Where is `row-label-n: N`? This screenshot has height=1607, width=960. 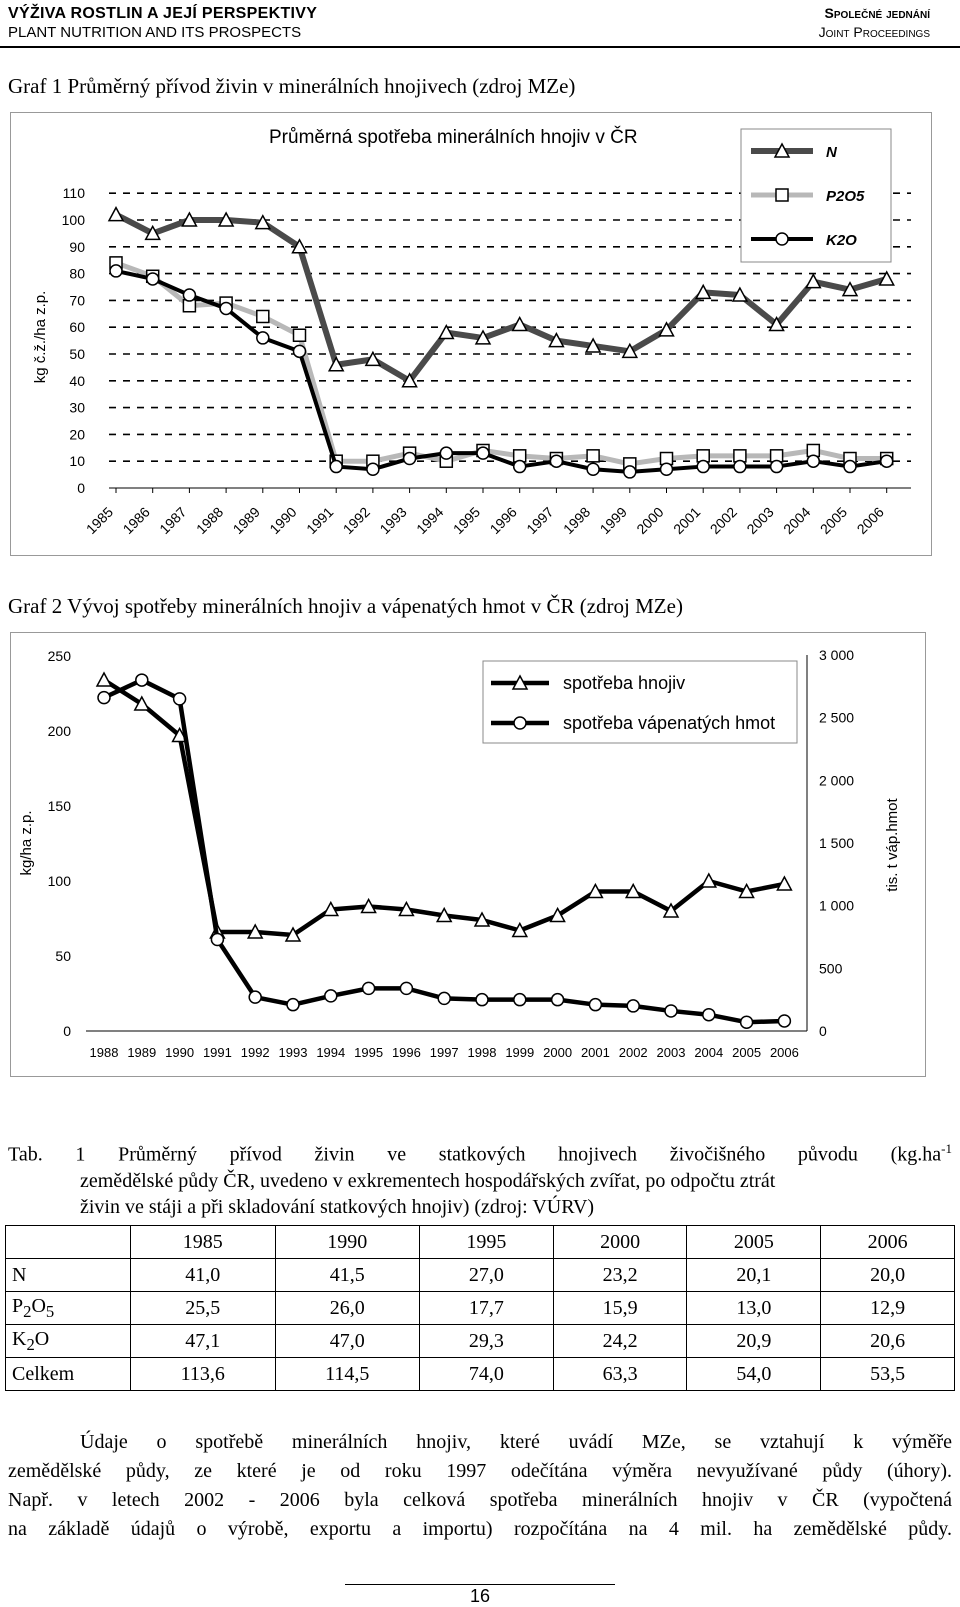
row-label-n: N is located at coordinates (68, 1275).